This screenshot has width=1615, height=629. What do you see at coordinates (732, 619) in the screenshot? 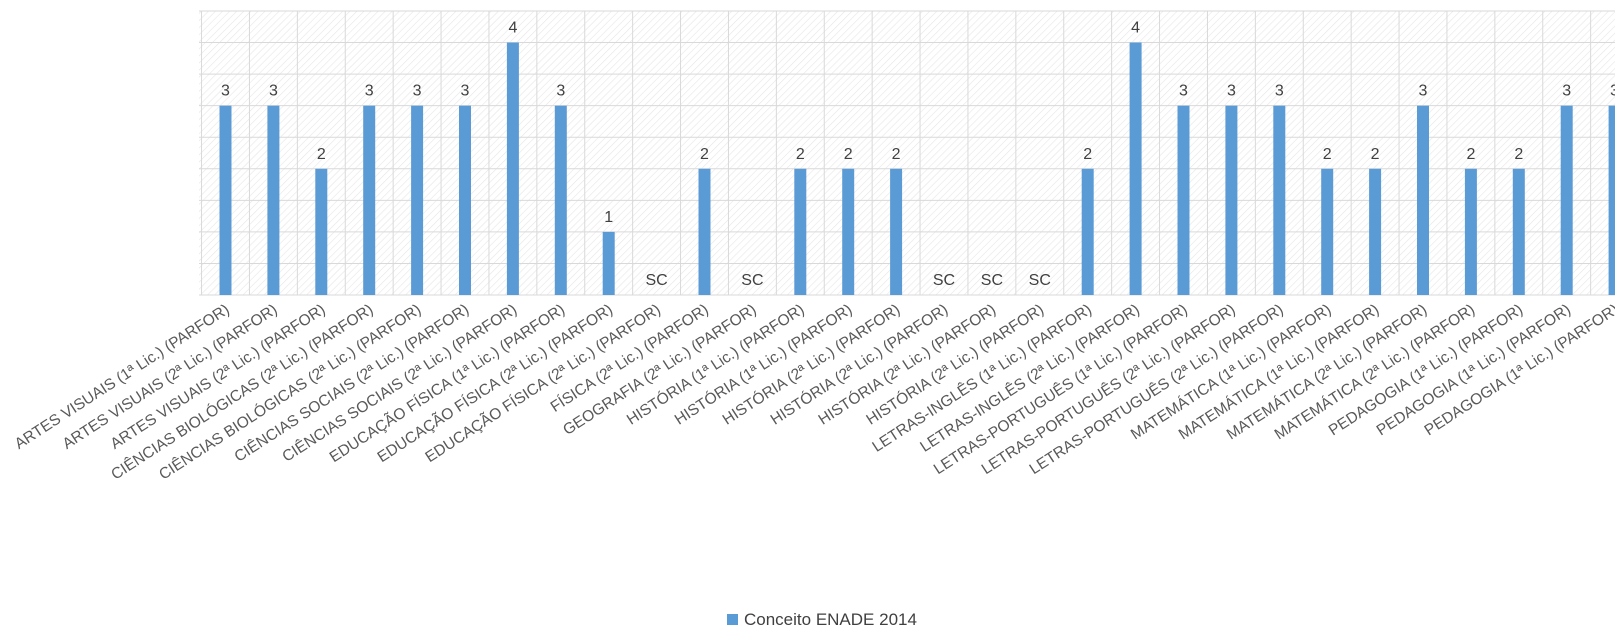
I see `legend-swatch` at bounding box center [732, 619].